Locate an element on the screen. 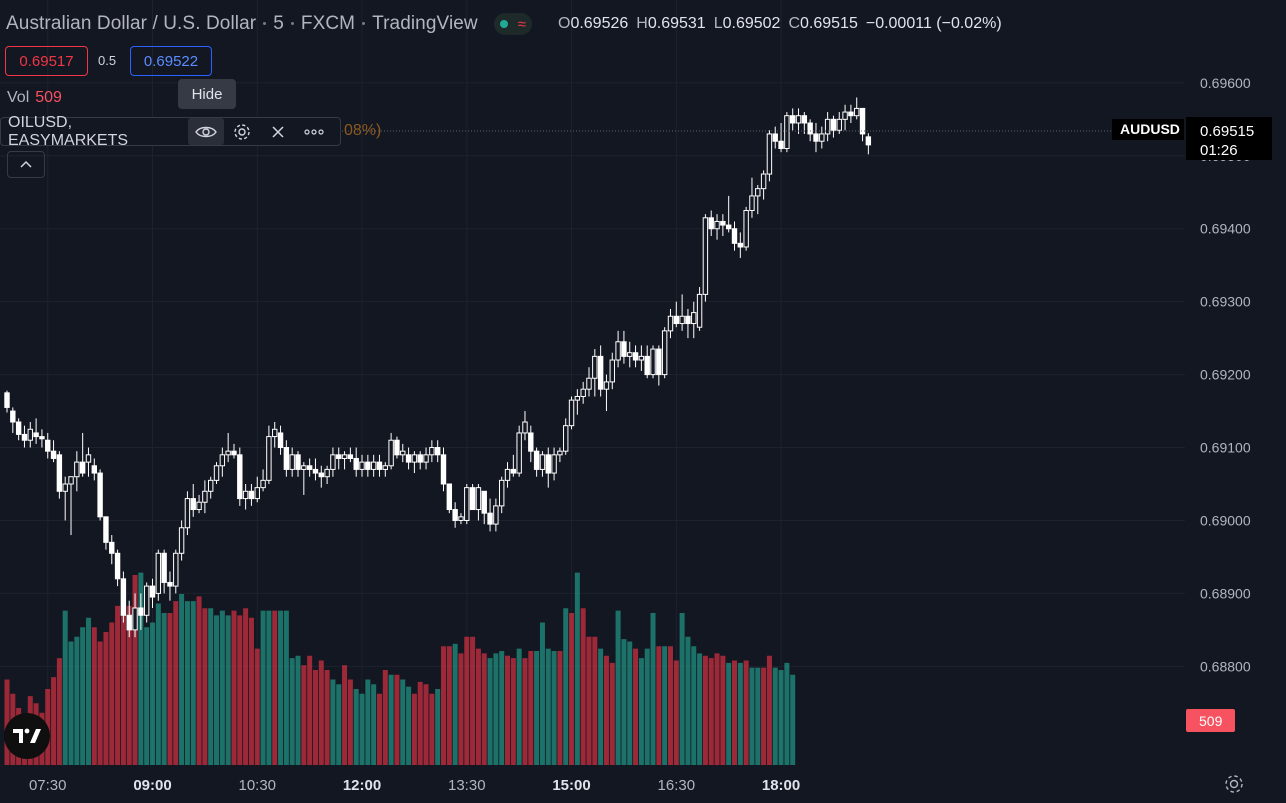 The height and width of the screenshot is (803, 1286). price-tick-label: 0.69200 is located at coordinates (1225, 375).